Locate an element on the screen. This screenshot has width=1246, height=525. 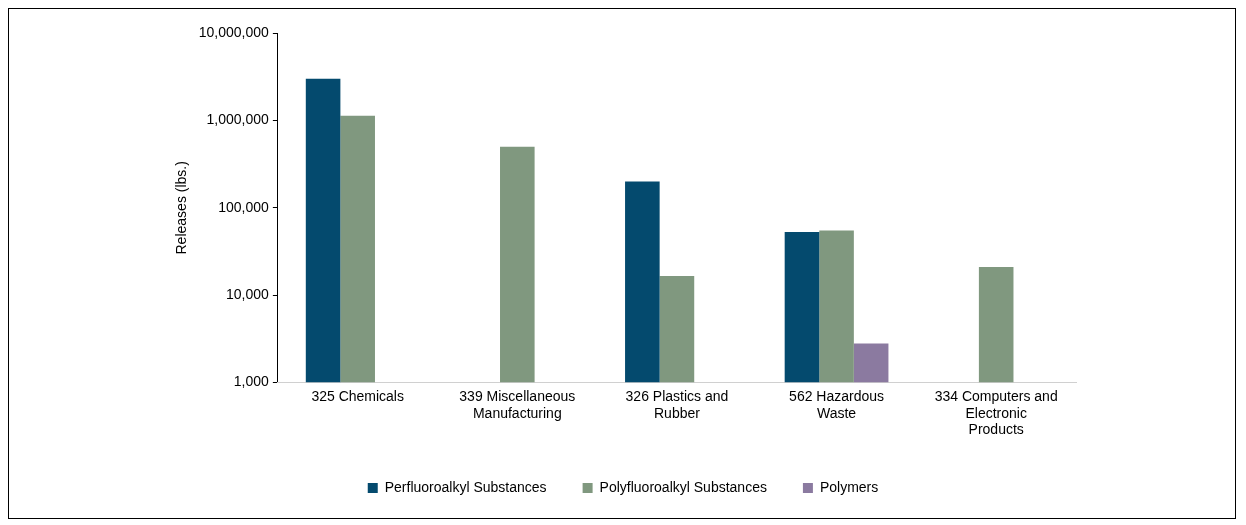
y-tick-label: 10,000 is located at coordinates (248, 294).